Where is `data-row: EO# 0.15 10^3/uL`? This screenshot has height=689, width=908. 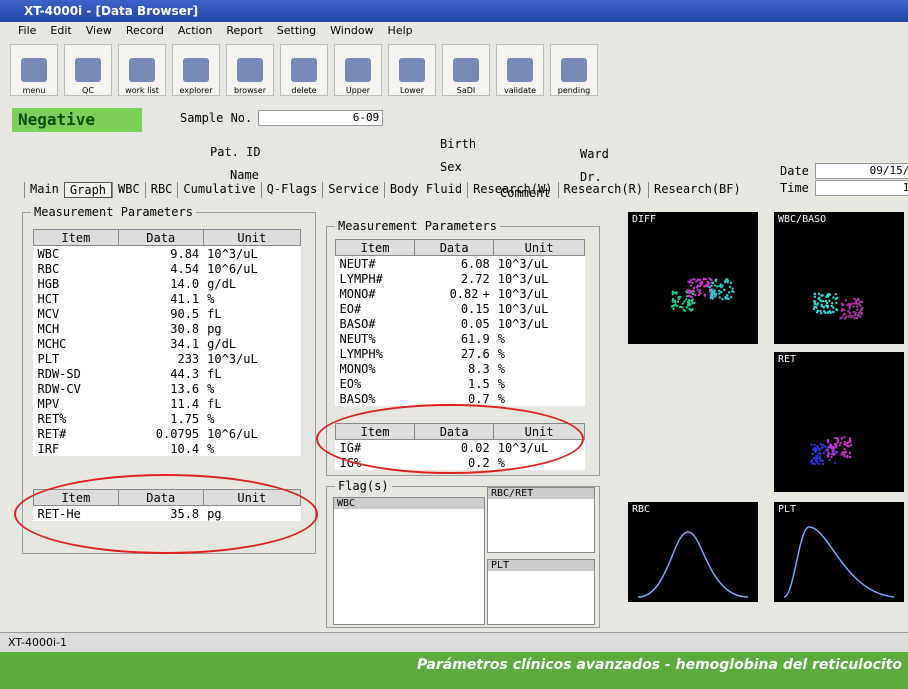 data-row: EO# 0.15 10^3/uL is located at coordinates (460, 308).